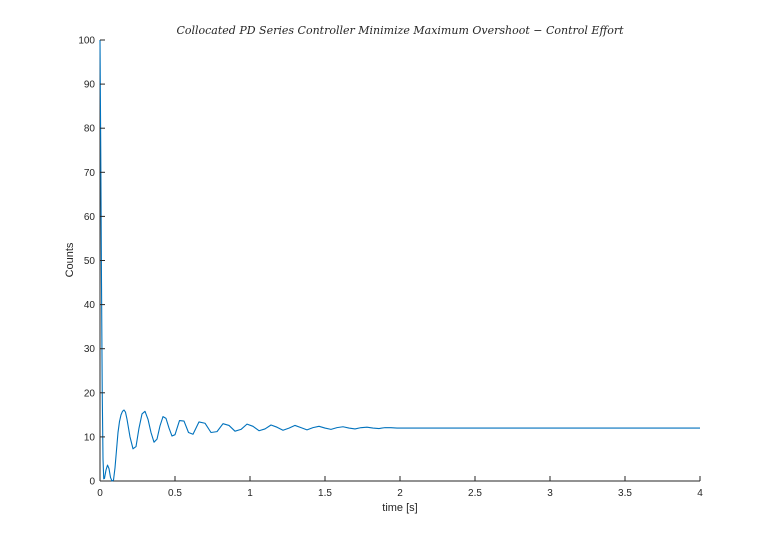  What do you see at coordinates (399, 508) in the screenshot?
I see `x-axis-label: time [s]` at bounding box center [399, 508].